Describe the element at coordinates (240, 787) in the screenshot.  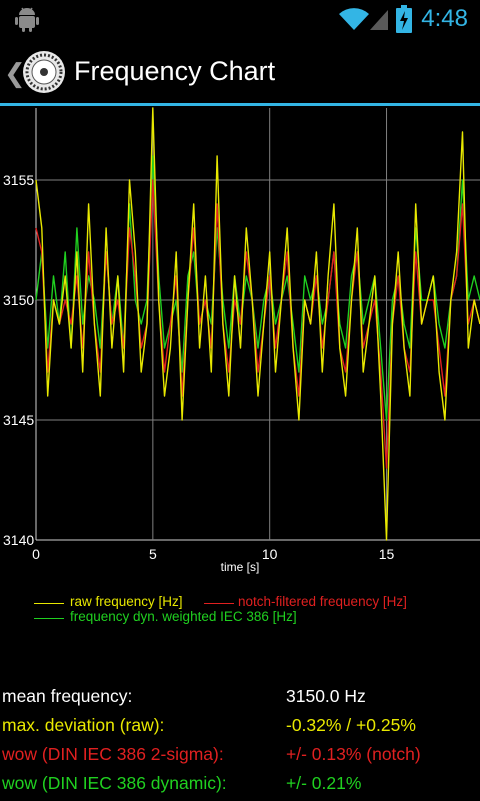
I see `stat-row-wow-dynamic: wow (DIN IEC 386 dynamic): +/- 0.21%` at that location.